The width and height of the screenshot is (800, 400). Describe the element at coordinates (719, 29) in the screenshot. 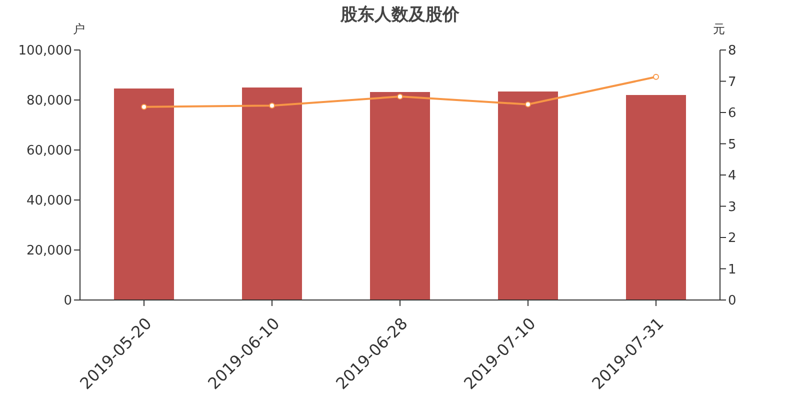

I see `y2-axis-title: 元` at that location.